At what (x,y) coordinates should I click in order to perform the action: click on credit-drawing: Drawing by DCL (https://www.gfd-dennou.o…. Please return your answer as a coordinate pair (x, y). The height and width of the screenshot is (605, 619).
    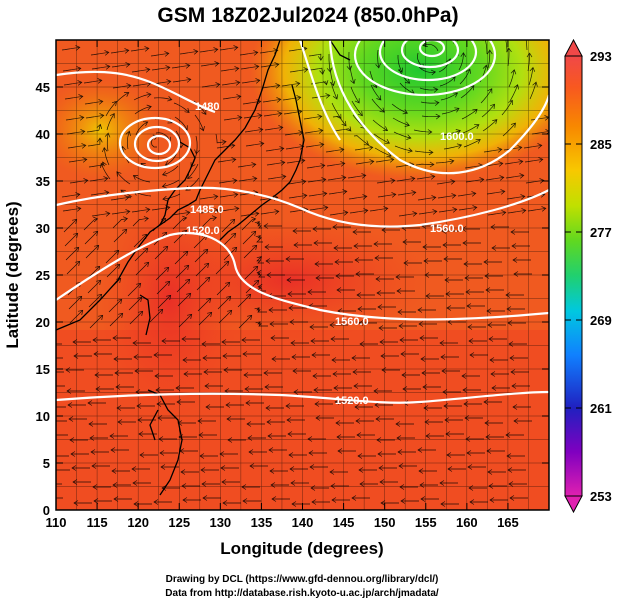
    Looking at the image, I should click on (302, 579).